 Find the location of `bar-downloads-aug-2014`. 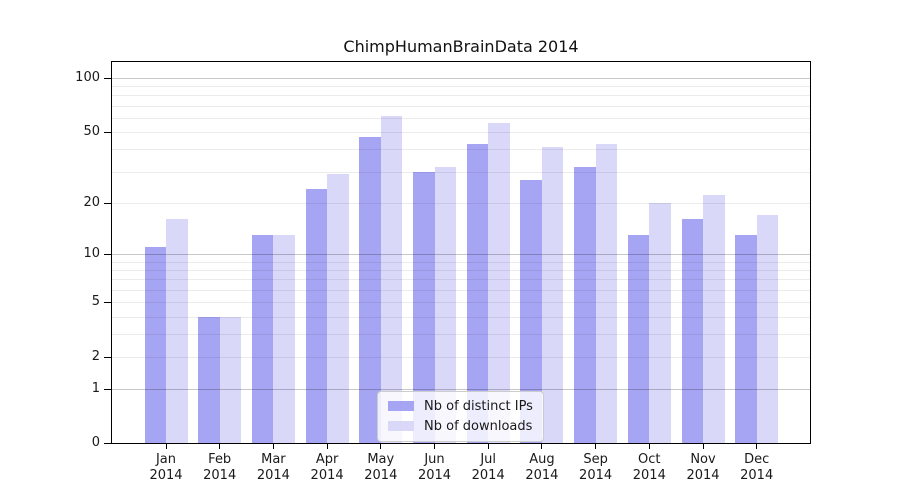

bar-downloads-aug-2014 is located at coordinates (552, 295).